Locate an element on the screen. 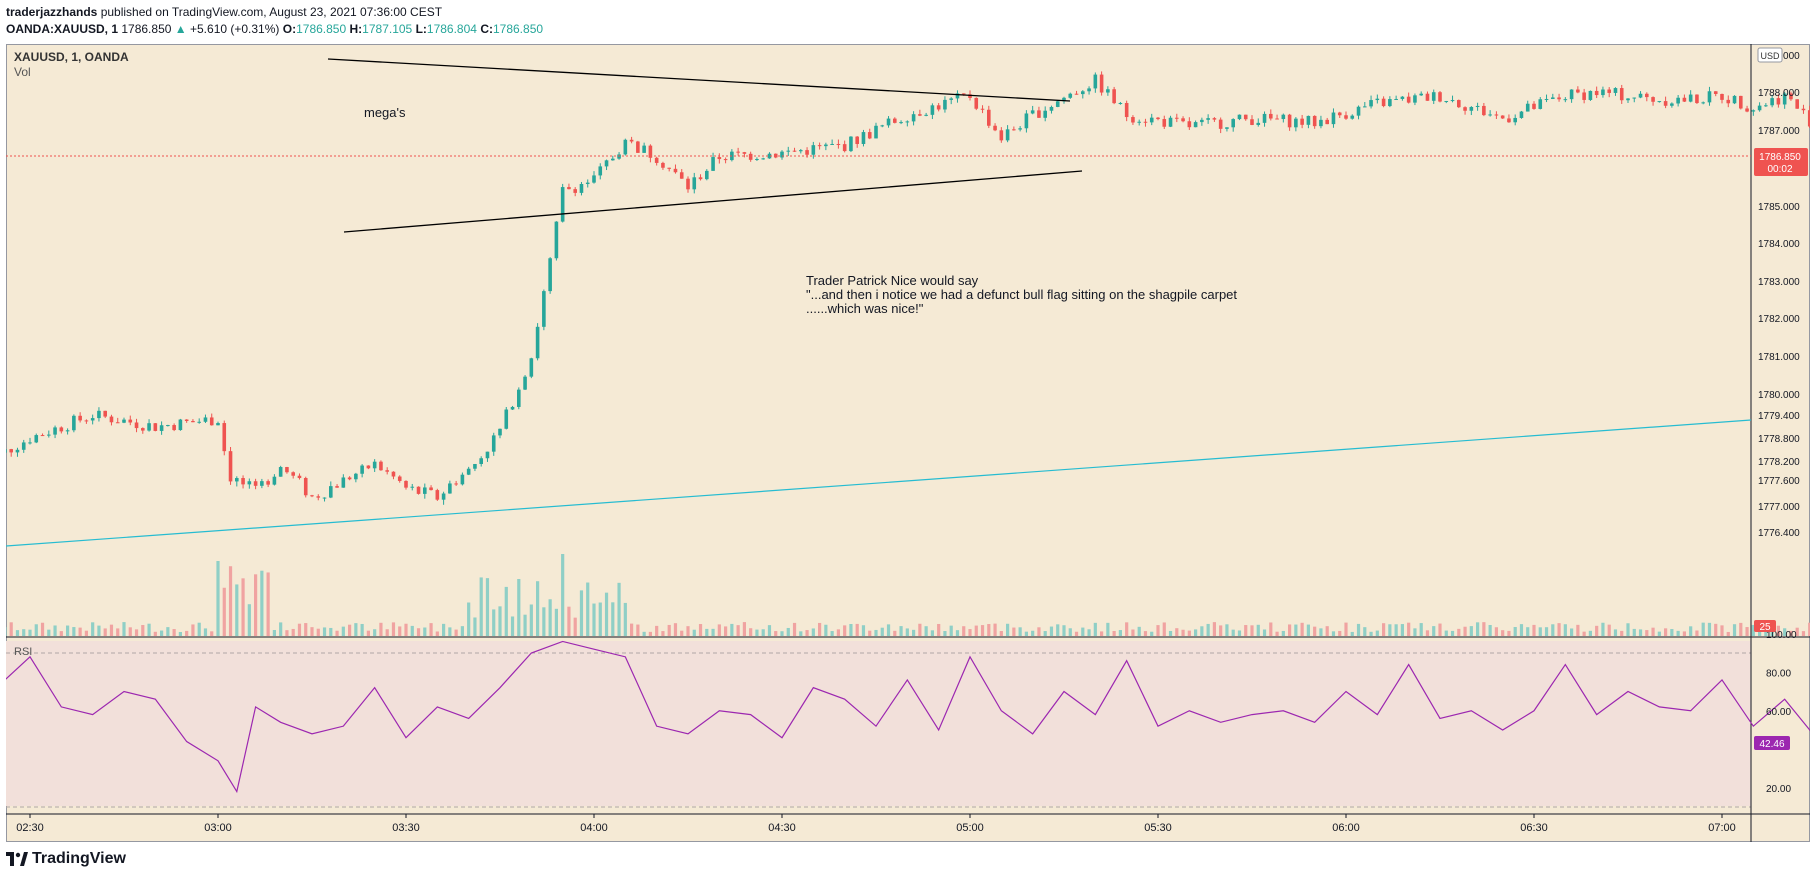 This screenshot has height=879, width=1816. price-tick-label: 1780.000 is located at coordinates (1779, 395).